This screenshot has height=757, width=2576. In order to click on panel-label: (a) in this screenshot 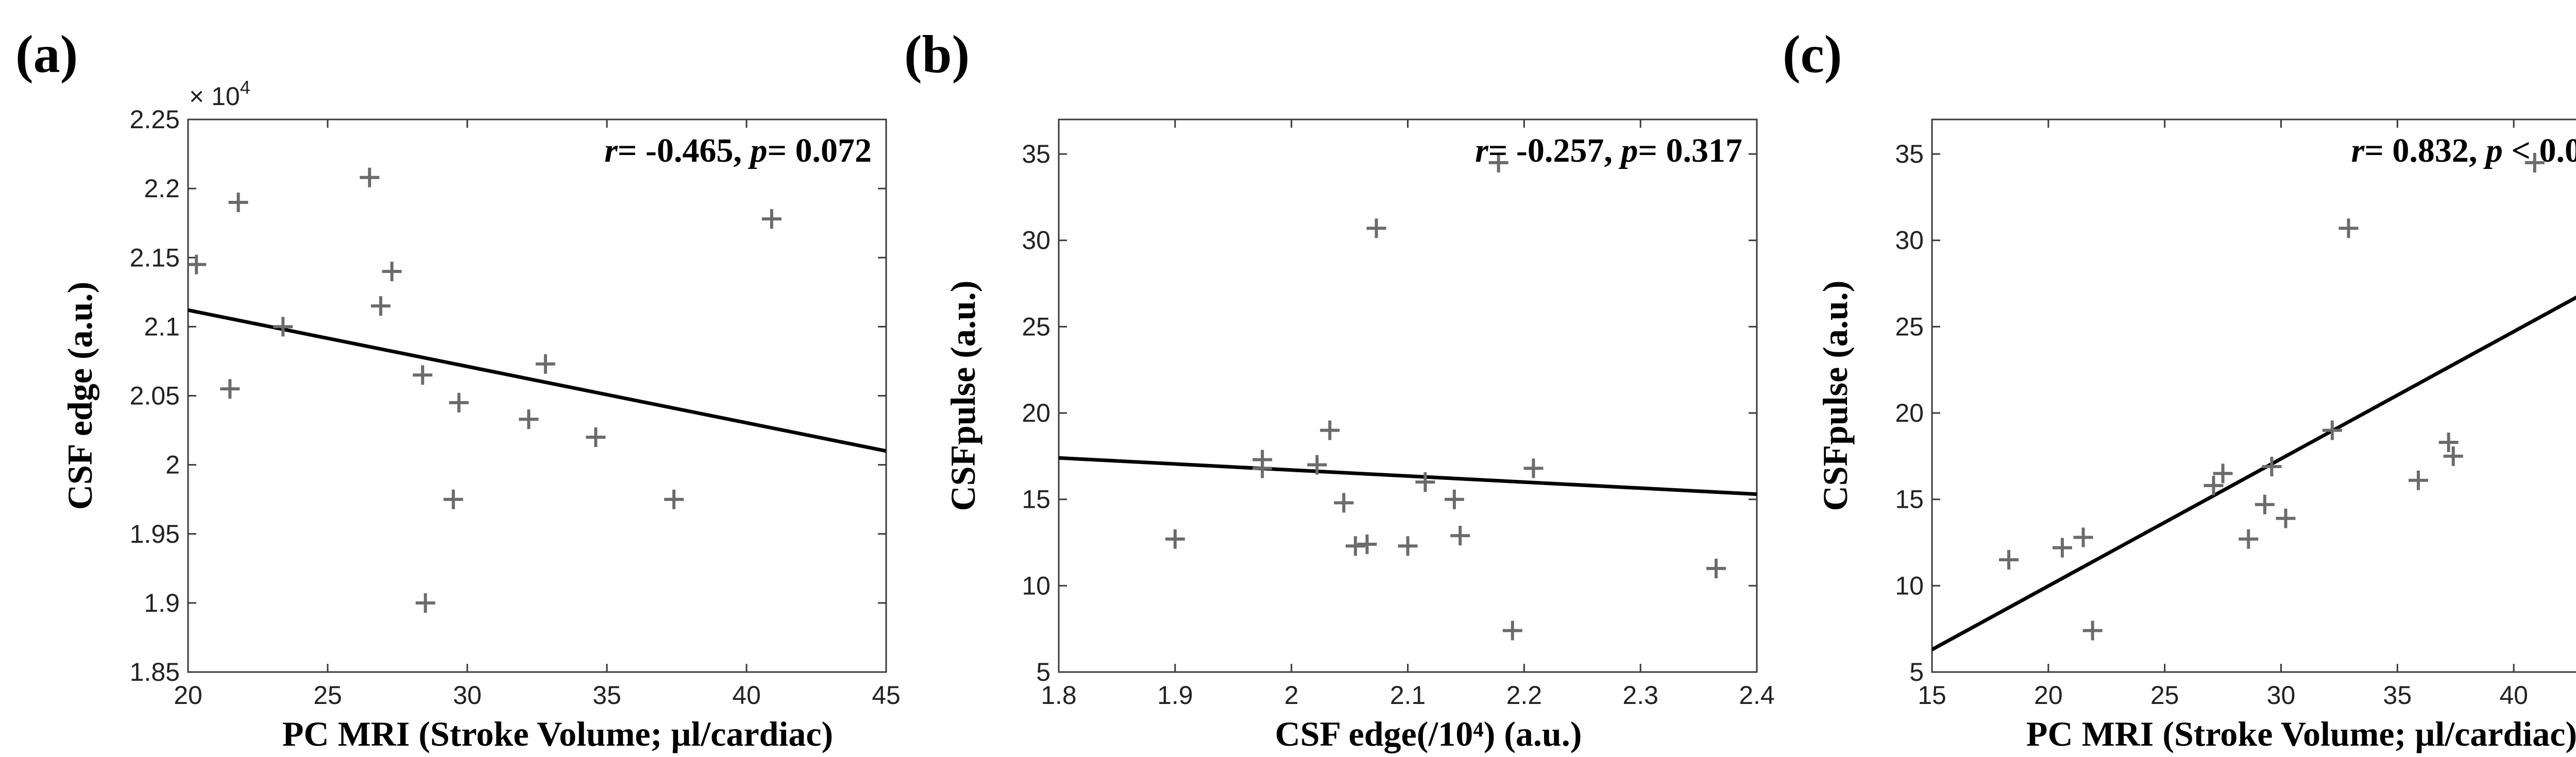, I will do `click(46, 54)`.